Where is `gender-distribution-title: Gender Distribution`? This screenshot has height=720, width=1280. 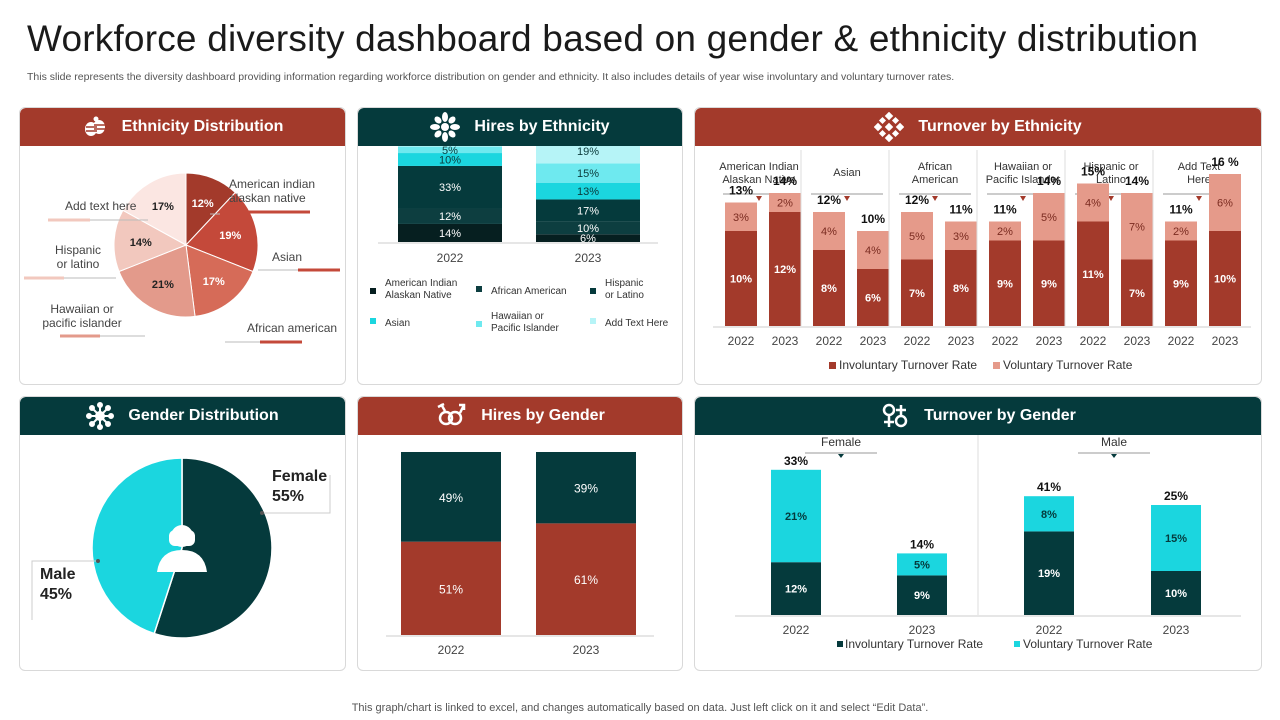 gender-distribution-title: Gender Distribution is located at coordinates (203, 415).